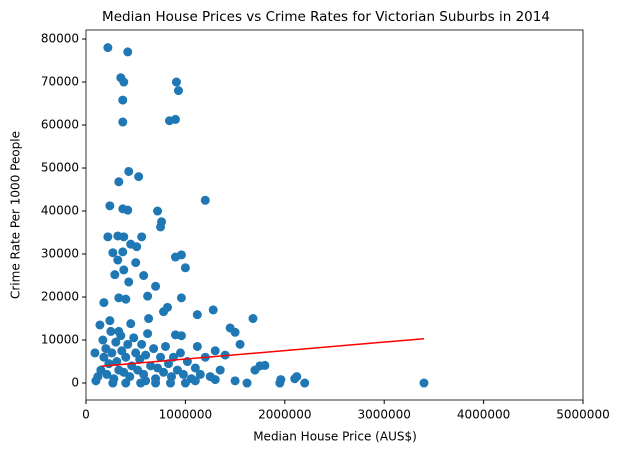  What do you see at coordinates (483, 415) in the screenshot?
I see `x-tick-label: 4000000` at bounding box center [483, 415].